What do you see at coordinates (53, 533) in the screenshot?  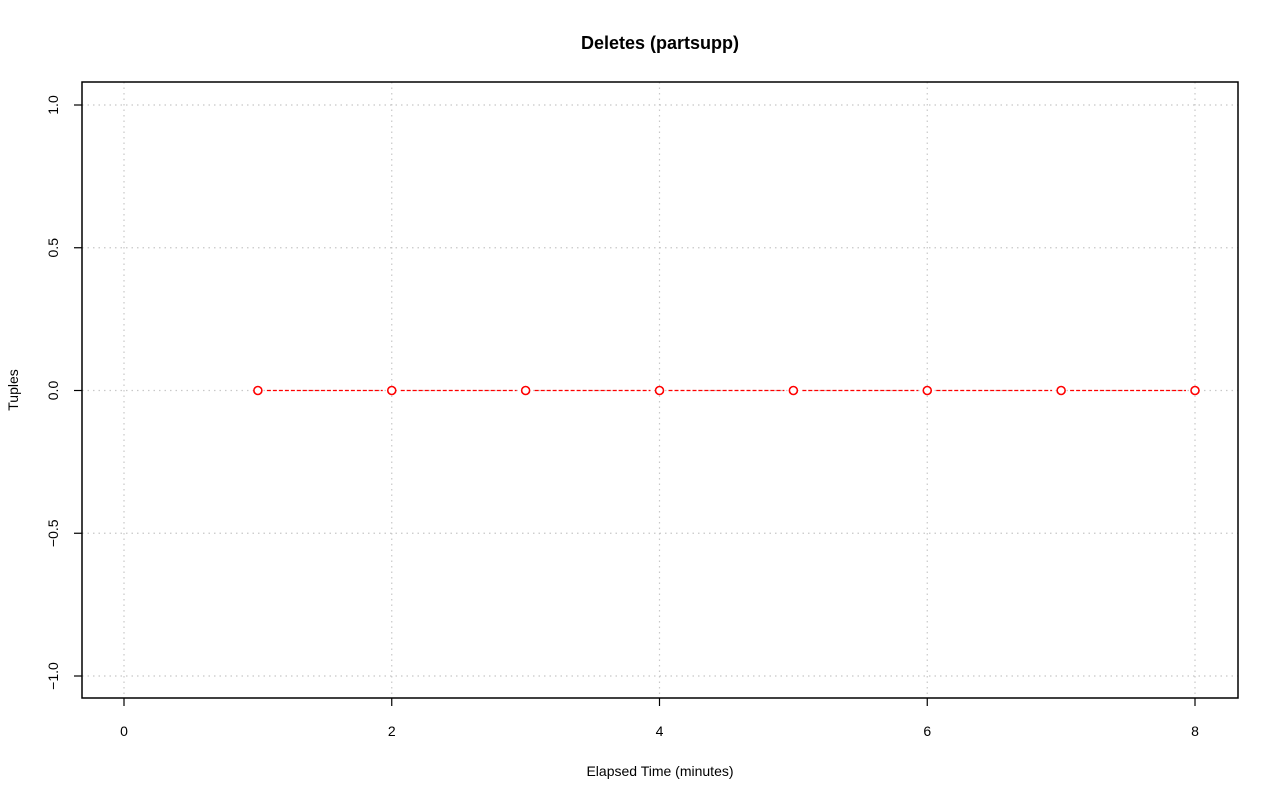 I see `y-tick-label: −0.5` at bounding box center [53, 533].